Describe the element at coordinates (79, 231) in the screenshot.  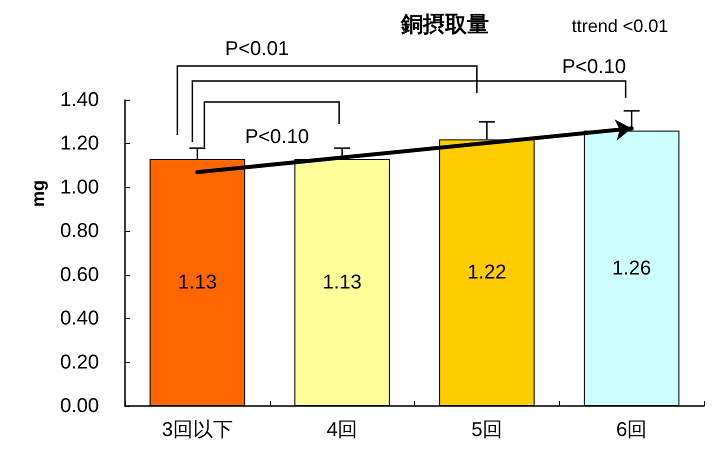
I see `y-tick-label: 0.80` at that location.